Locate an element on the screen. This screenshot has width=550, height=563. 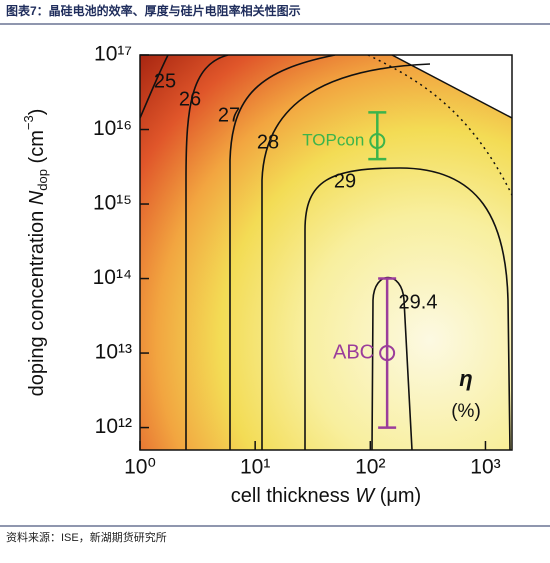
x-axis-title-part: (μm) is located at coordinates (397, 496).